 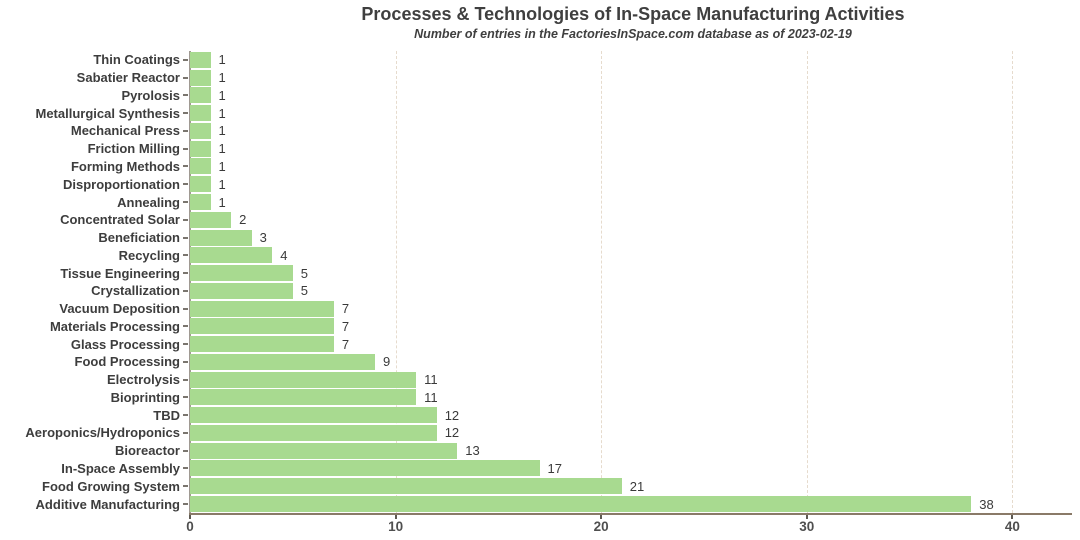 What do you see at coordinates (631, 451) in the screenshot?
I see `bar-track: 13` at bounding box center [631, 451].